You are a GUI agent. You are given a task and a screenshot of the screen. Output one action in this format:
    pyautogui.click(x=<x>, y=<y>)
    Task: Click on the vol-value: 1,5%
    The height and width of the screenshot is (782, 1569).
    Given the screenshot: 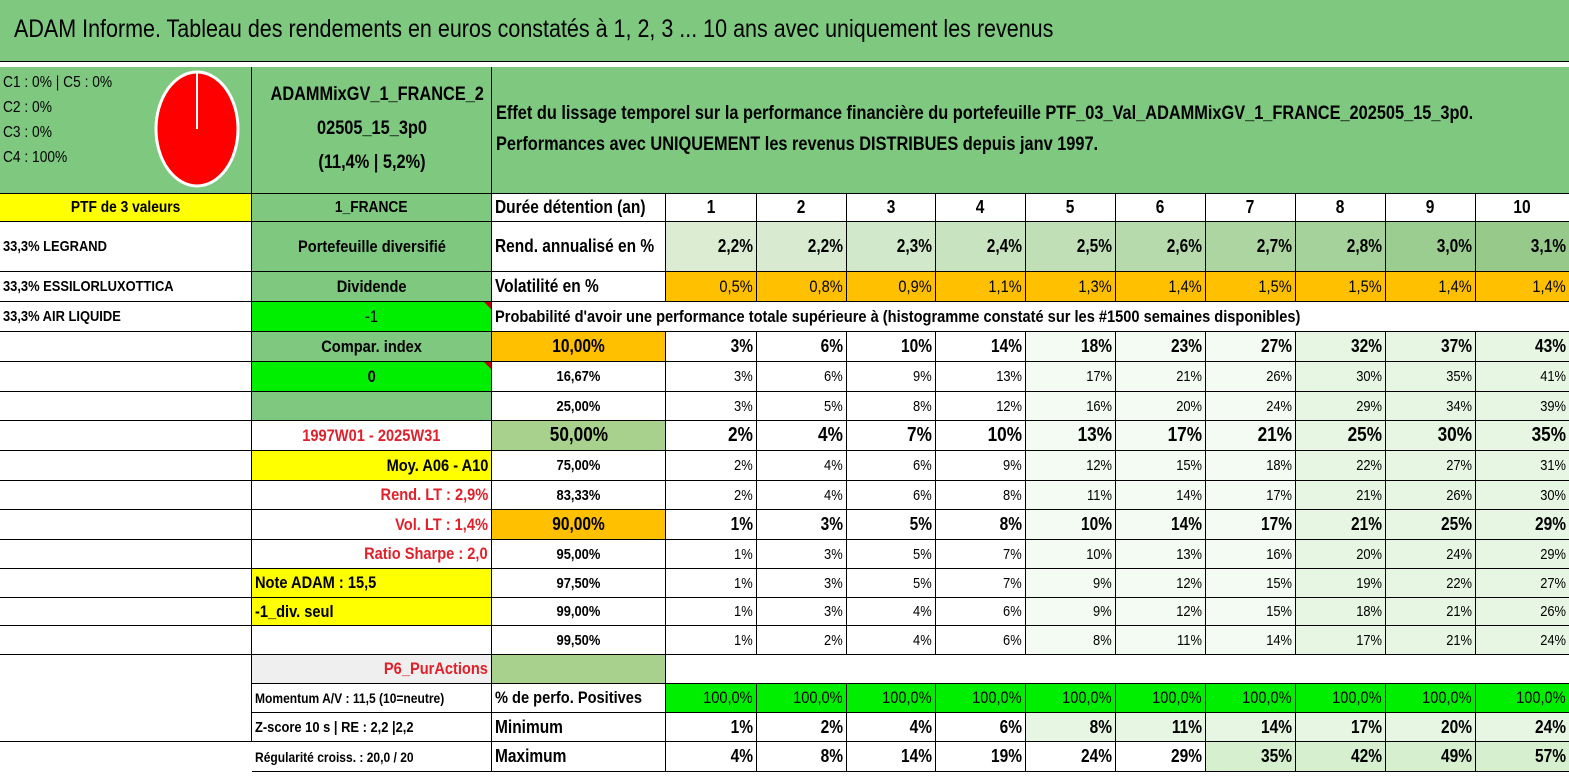 What is the action you would take?
    pyautogui.click(x=1251, y=287)
    